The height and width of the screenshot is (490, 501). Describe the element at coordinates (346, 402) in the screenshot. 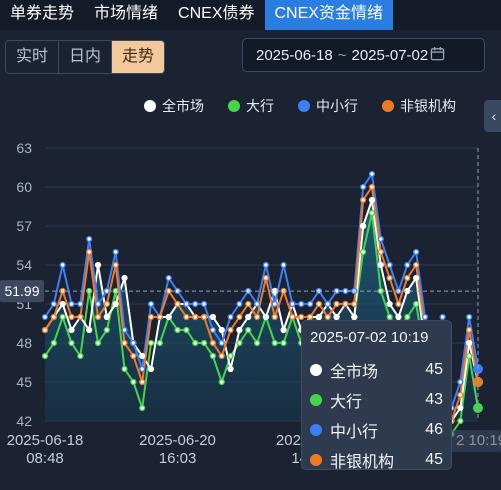

I see `tooltip-series-name: 大行` at that location.